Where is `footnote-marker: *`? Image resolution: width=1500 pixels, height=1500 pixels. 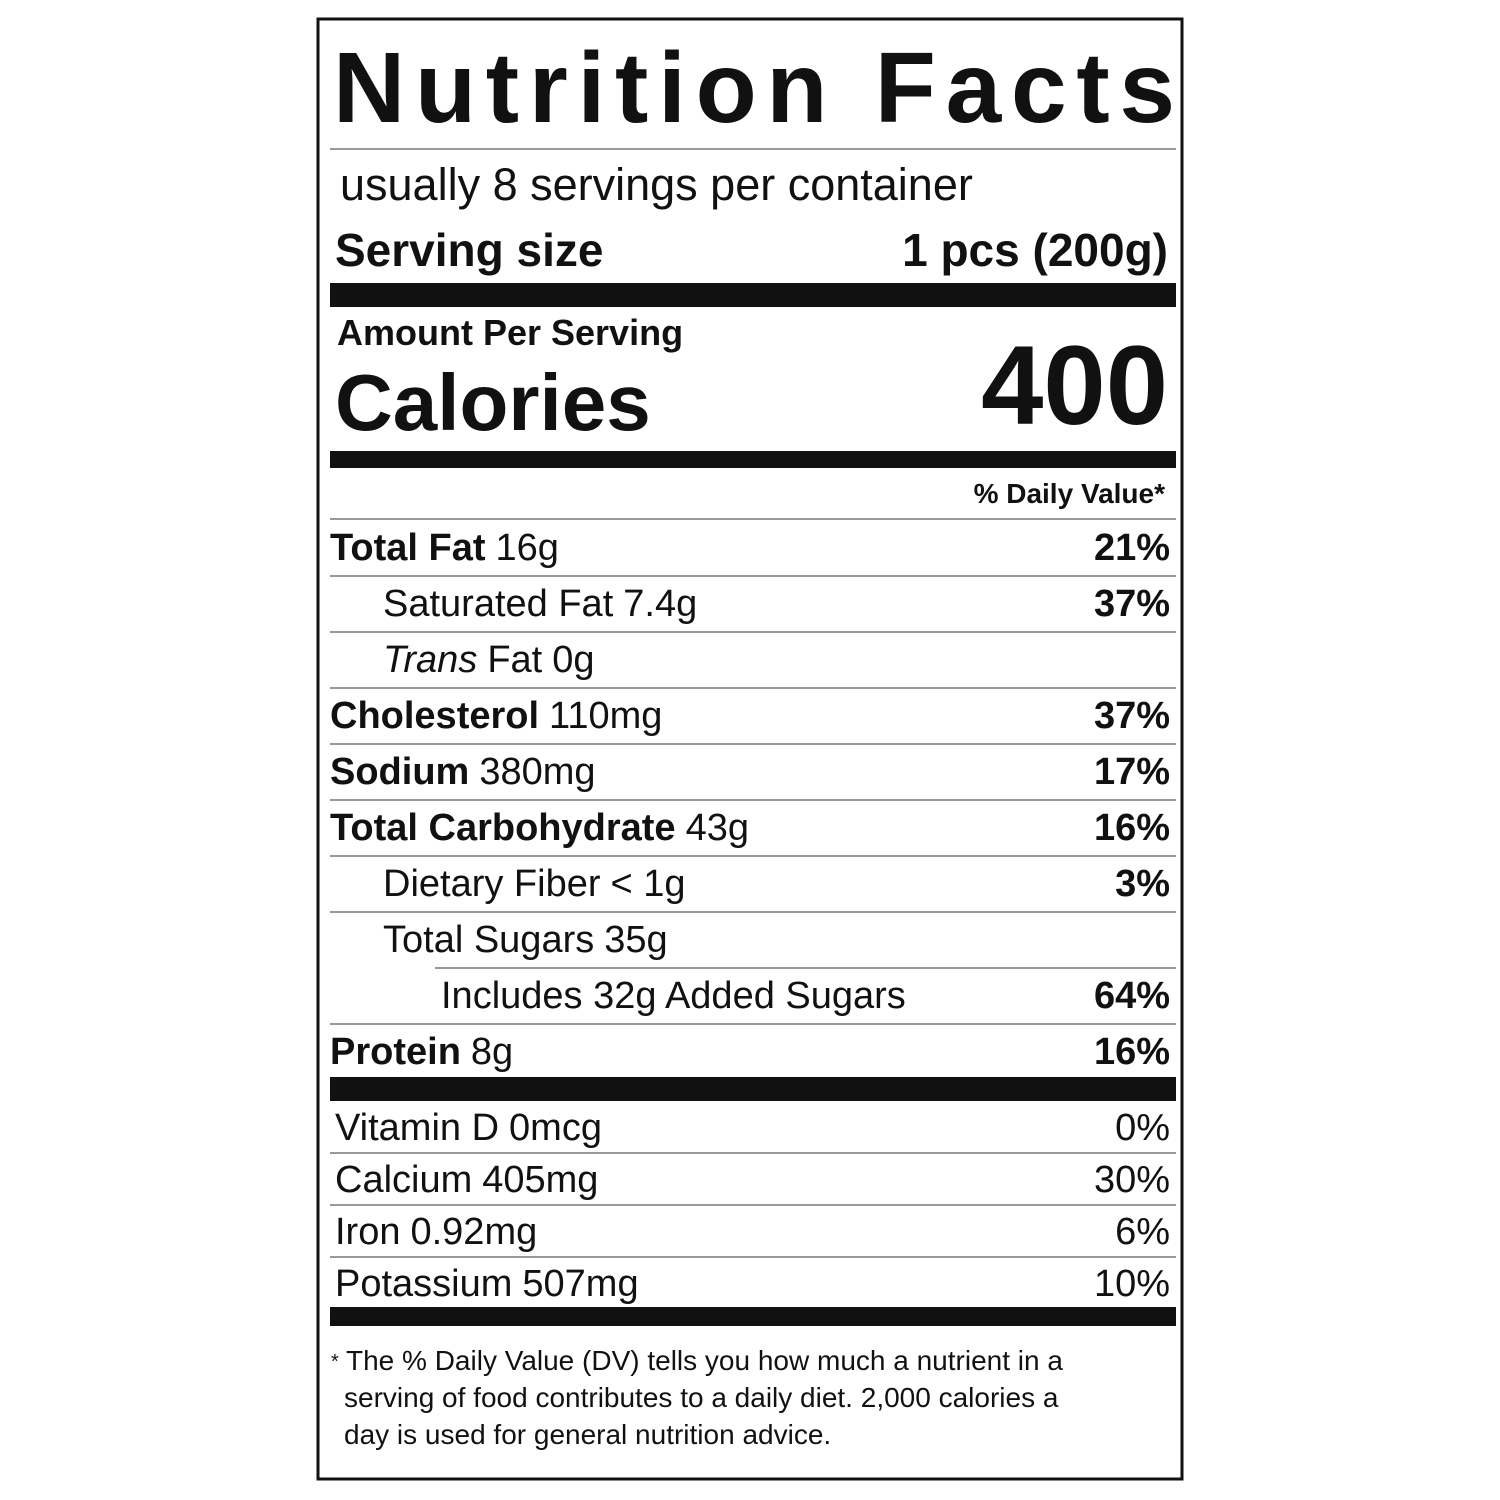
footnote-marker: * is located at coordinates (335, 1362).